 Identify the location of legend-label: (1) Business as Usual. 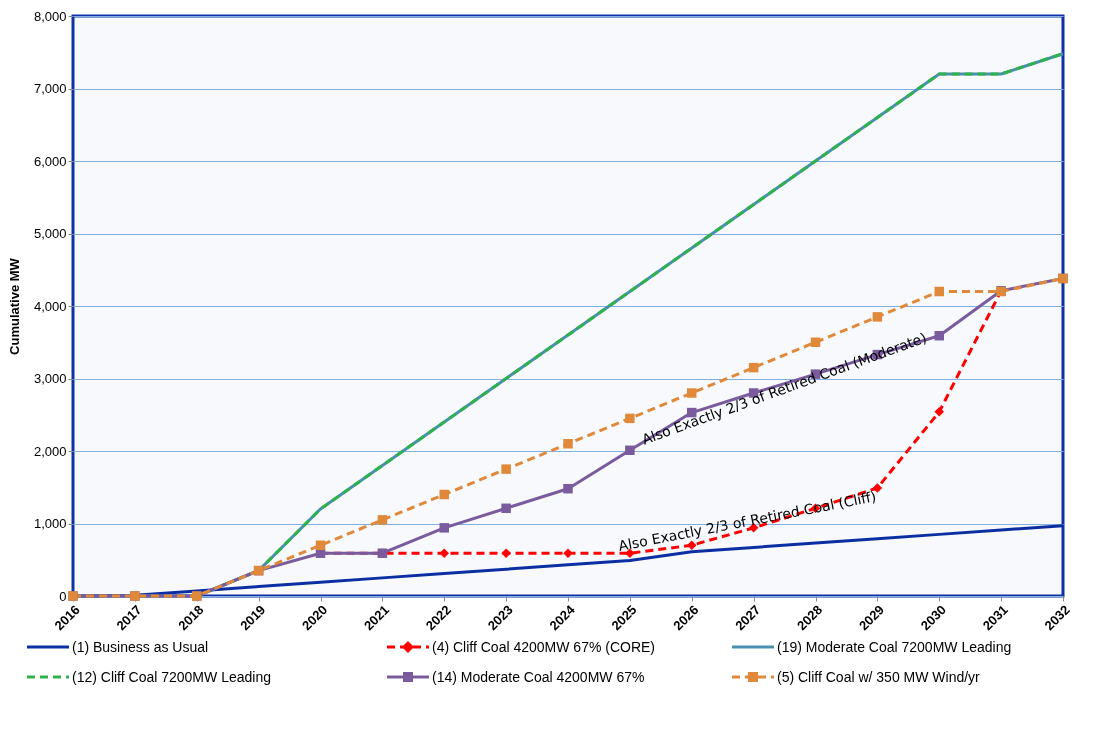
(140, 647).